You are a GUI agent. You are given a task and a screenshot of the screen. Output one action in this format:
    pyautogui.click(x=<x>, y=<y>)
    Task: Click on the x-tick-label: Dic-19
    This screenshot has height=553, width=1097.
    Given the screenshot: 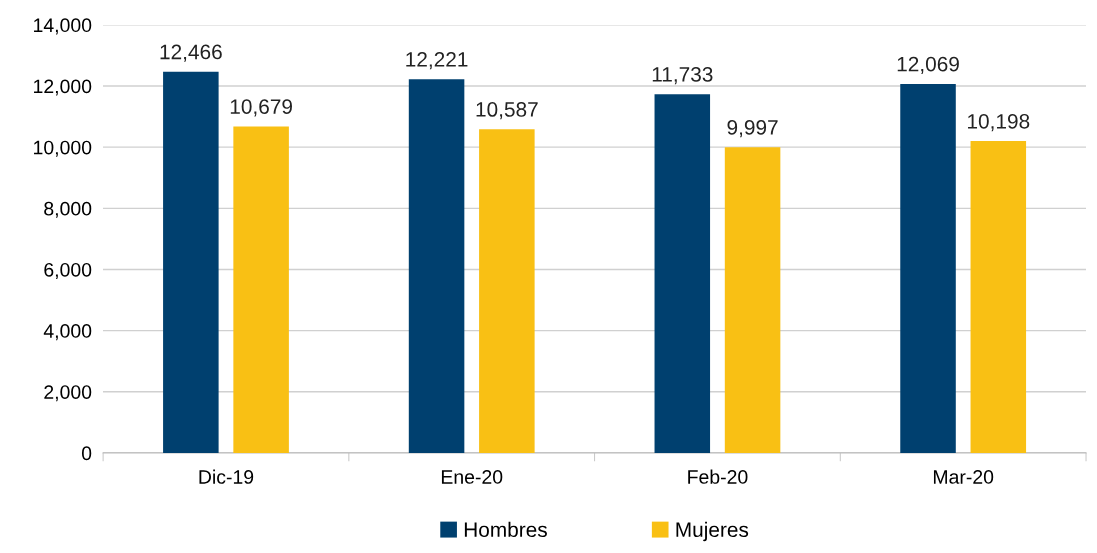 What is the action you would take?
    pyautogui.click(x=226, y=476)
    